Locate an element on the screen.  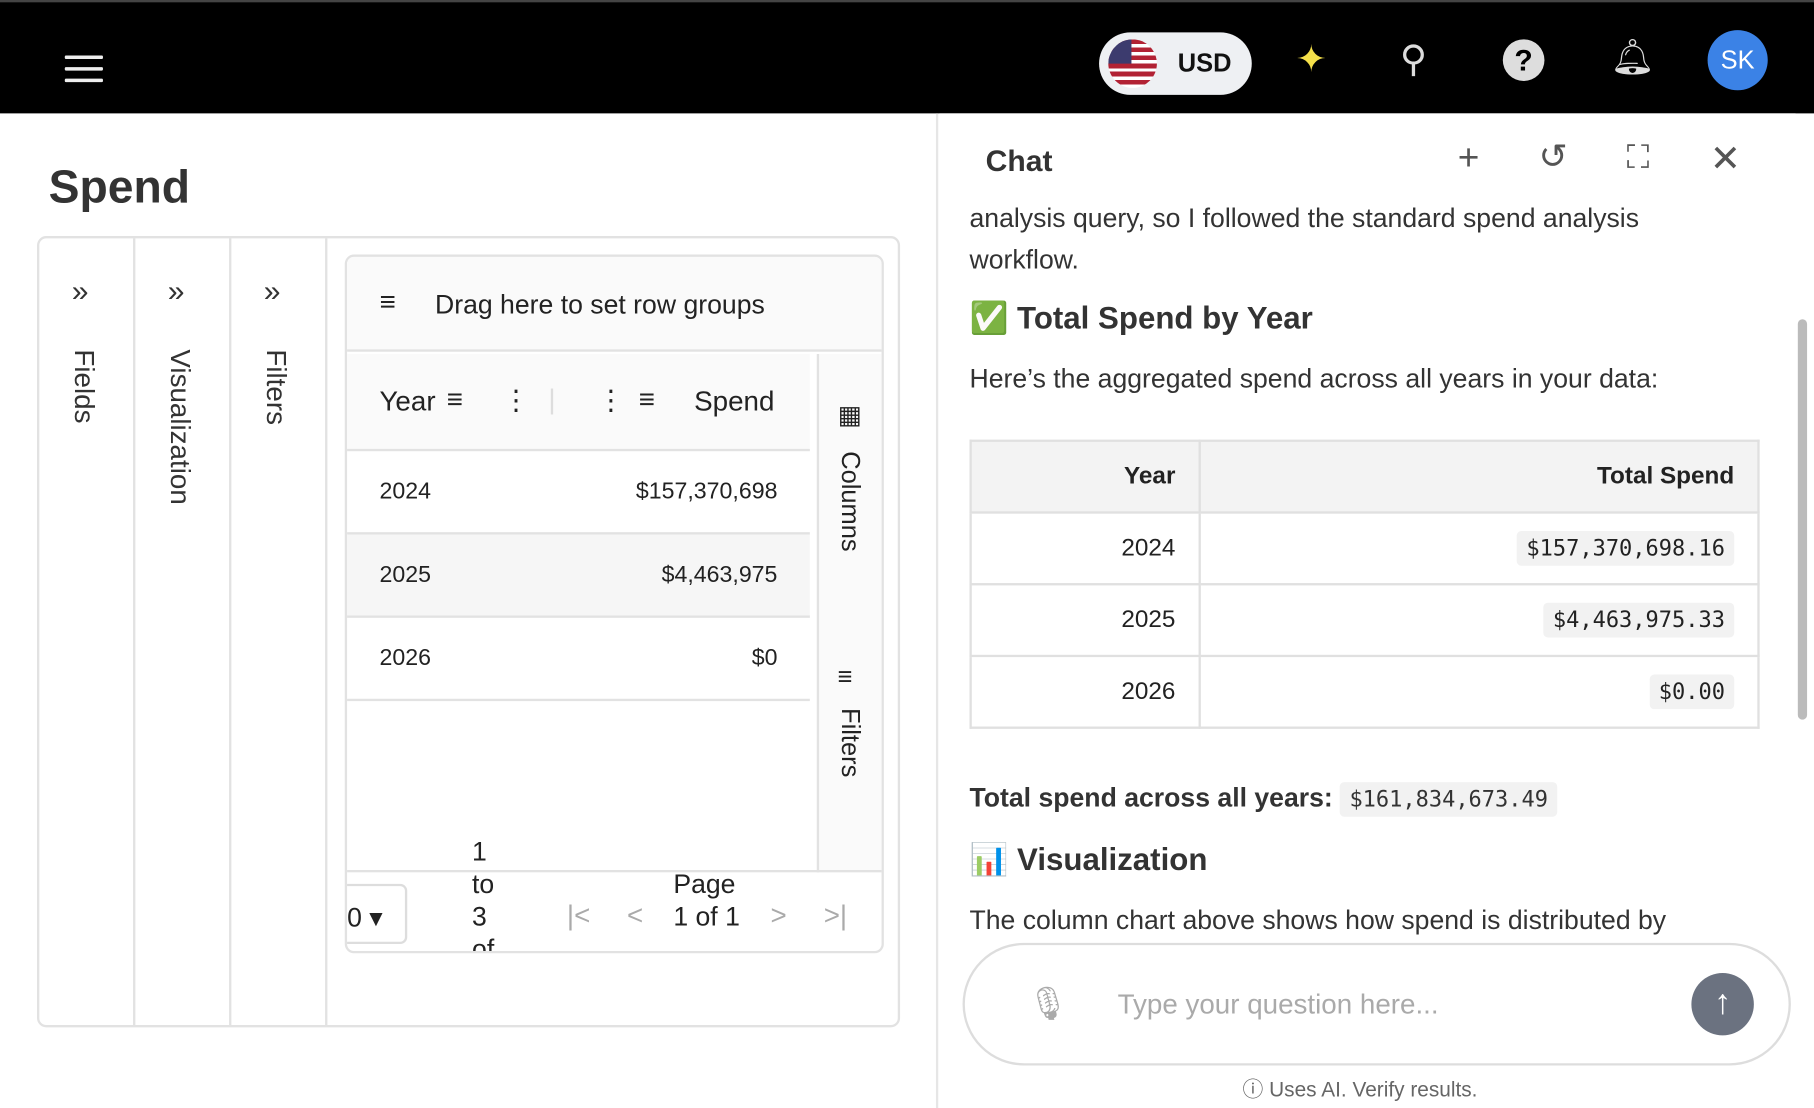
chat-scrollbar is located at coordinates (1802, 519).